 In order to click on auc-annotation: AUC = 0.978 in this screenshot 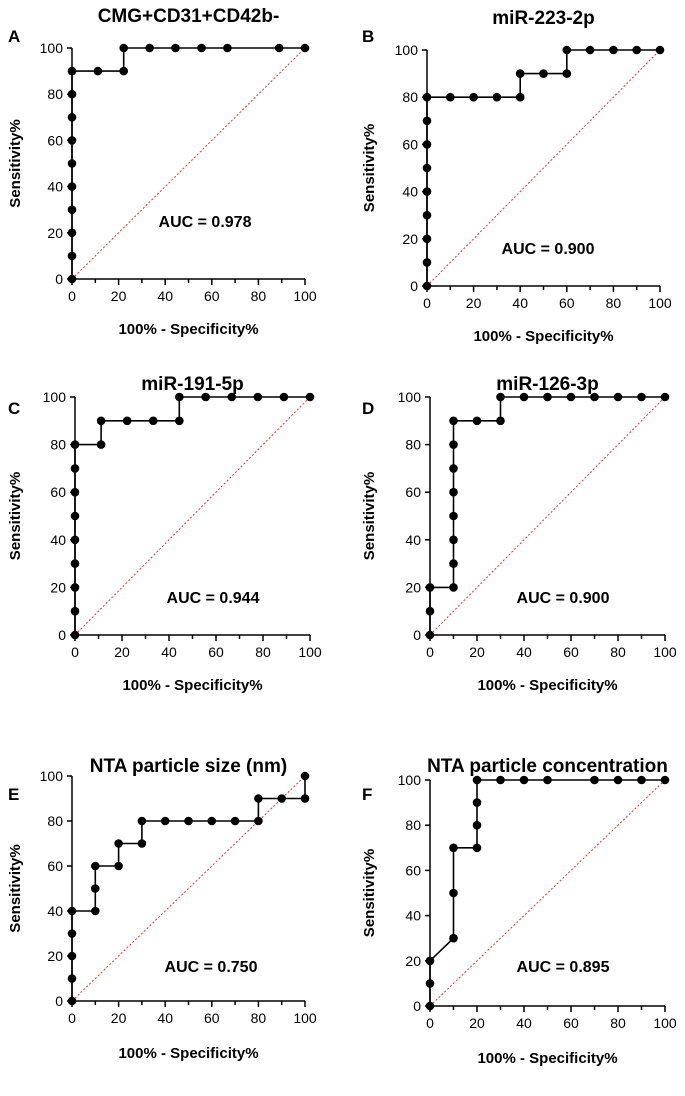, I will do `click(205, 222)`.